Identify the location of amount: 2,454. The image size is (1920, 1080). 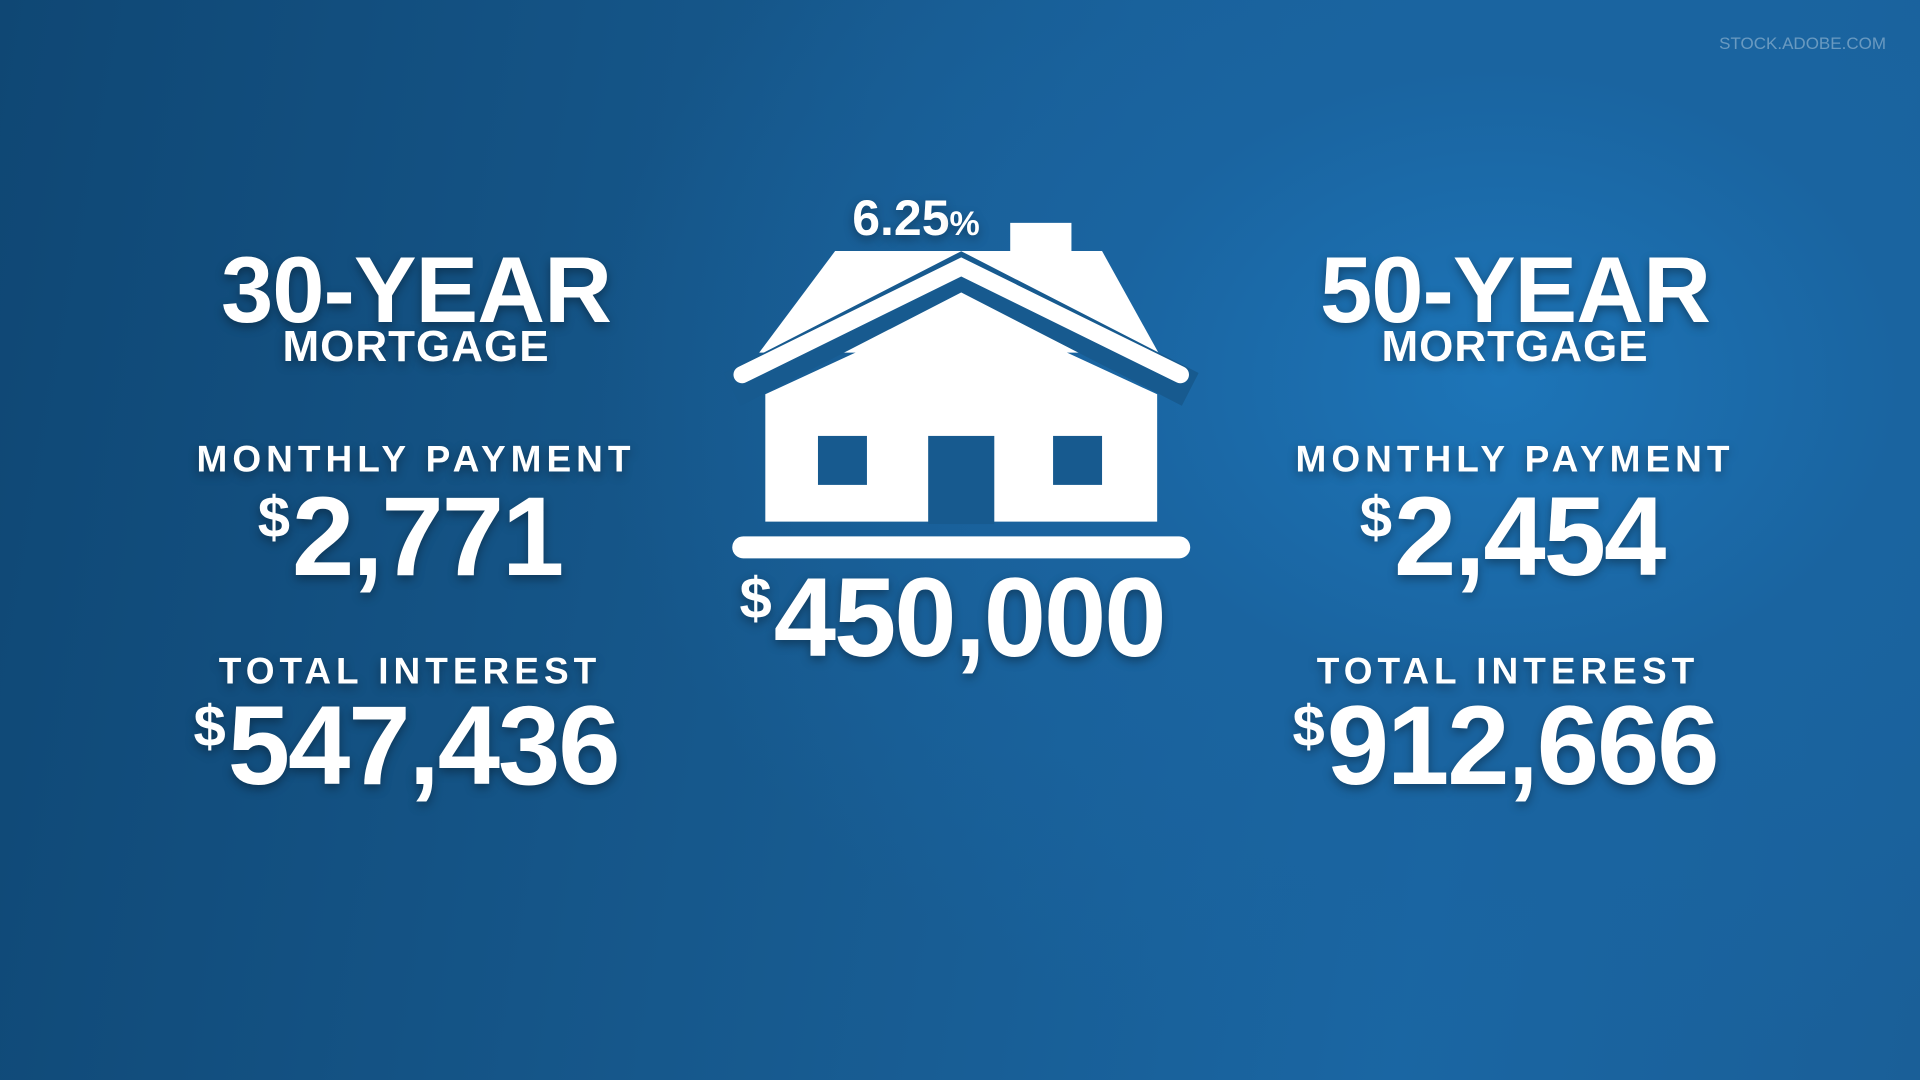
(1529, 536).